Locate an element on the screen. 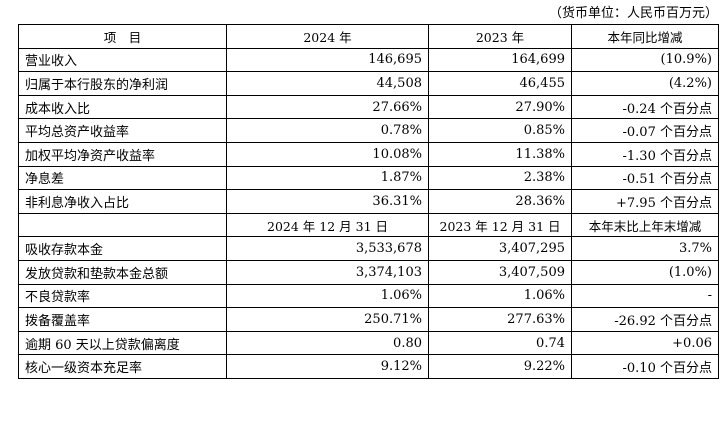 This screenshot has height=429, width=724. table-row: 成本收入比 27.66% 27.90% -0.24 个百分点 is located at coordinates (368, 107).